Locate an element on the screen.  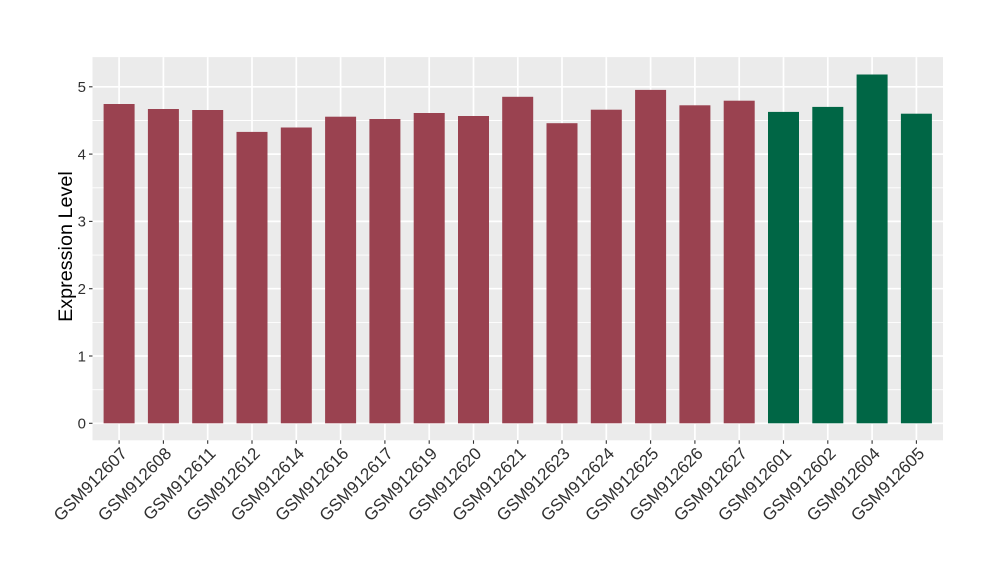
svg-text: 3 is located at coordinates (82, 222).